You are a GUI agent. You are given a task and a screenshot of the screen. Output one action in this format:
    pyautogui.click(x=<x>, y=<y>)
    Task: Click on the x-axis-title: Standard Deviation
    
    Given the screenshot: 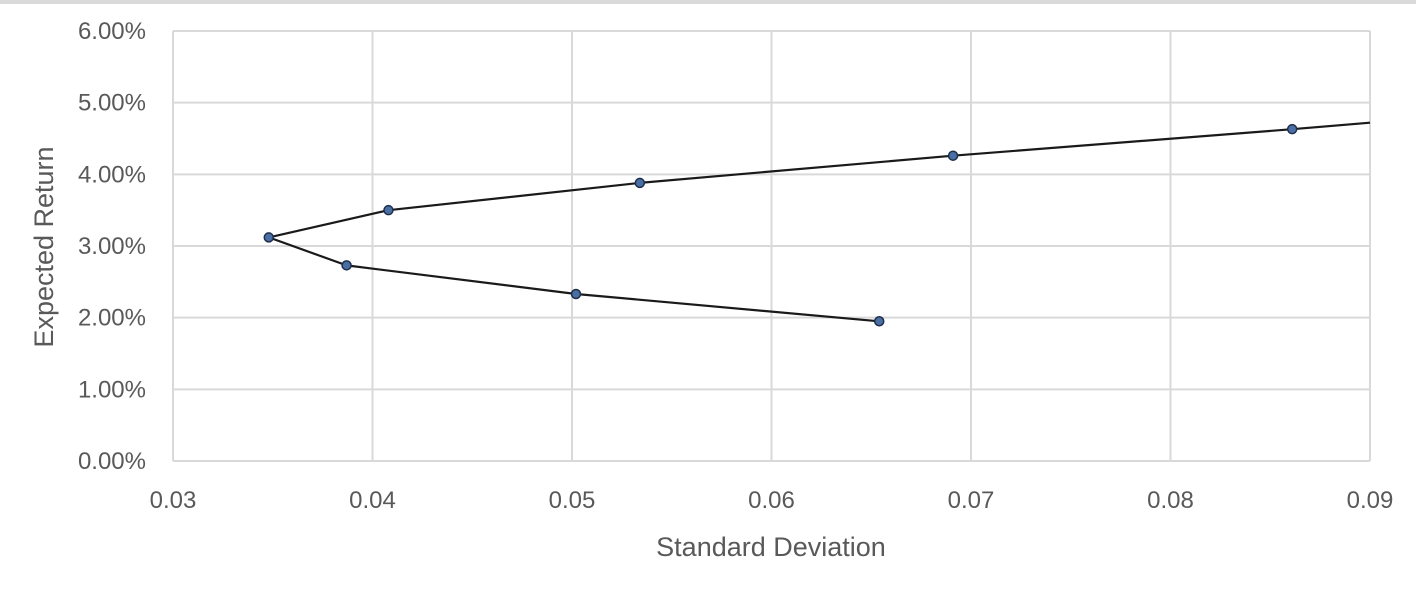 What is the action you would take?
    pyautogui.click(x=771, y=547)
    